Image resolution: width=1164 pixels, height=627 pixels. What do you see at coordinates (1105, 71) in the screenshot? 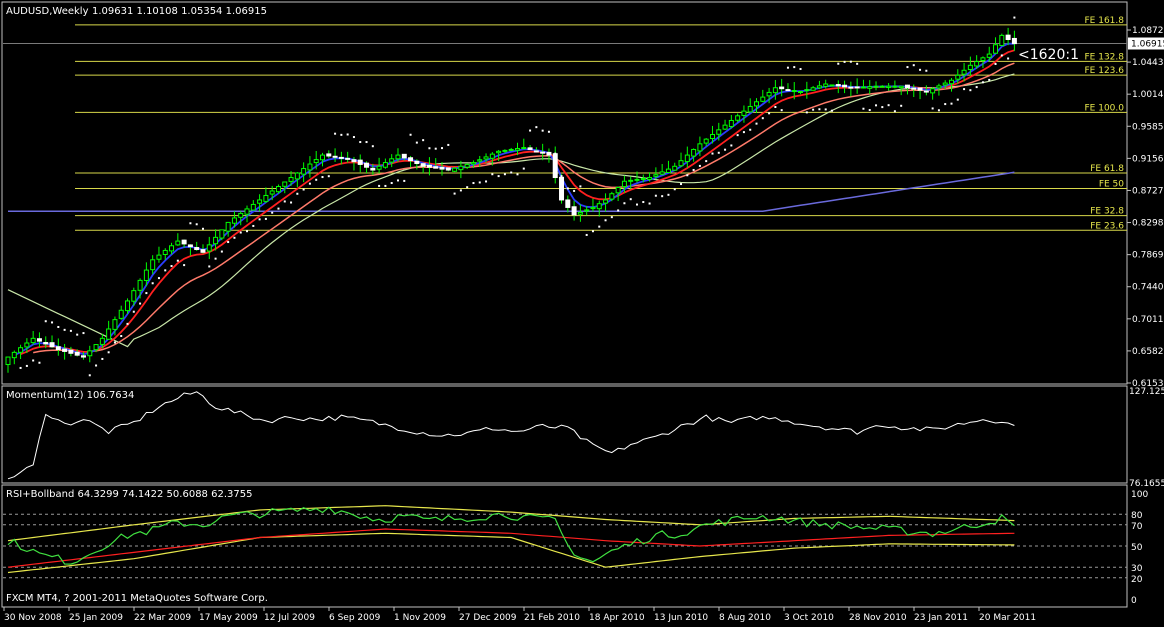
I see `fibo-label: FE 123.6` at bounding box center [1105, 71].